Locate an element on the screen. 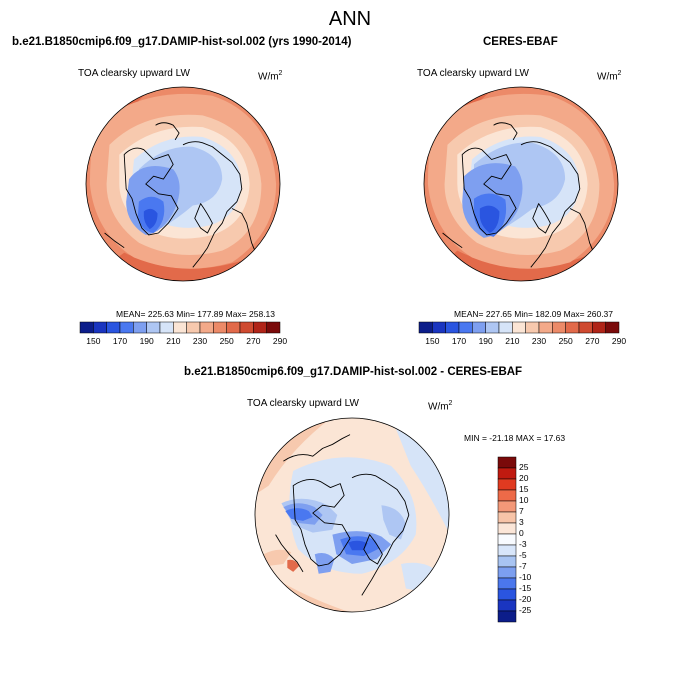 Image resolution: width=700 pixels, height=700 pixels. panel-3-colorbar is located at coordinates (507, 539).